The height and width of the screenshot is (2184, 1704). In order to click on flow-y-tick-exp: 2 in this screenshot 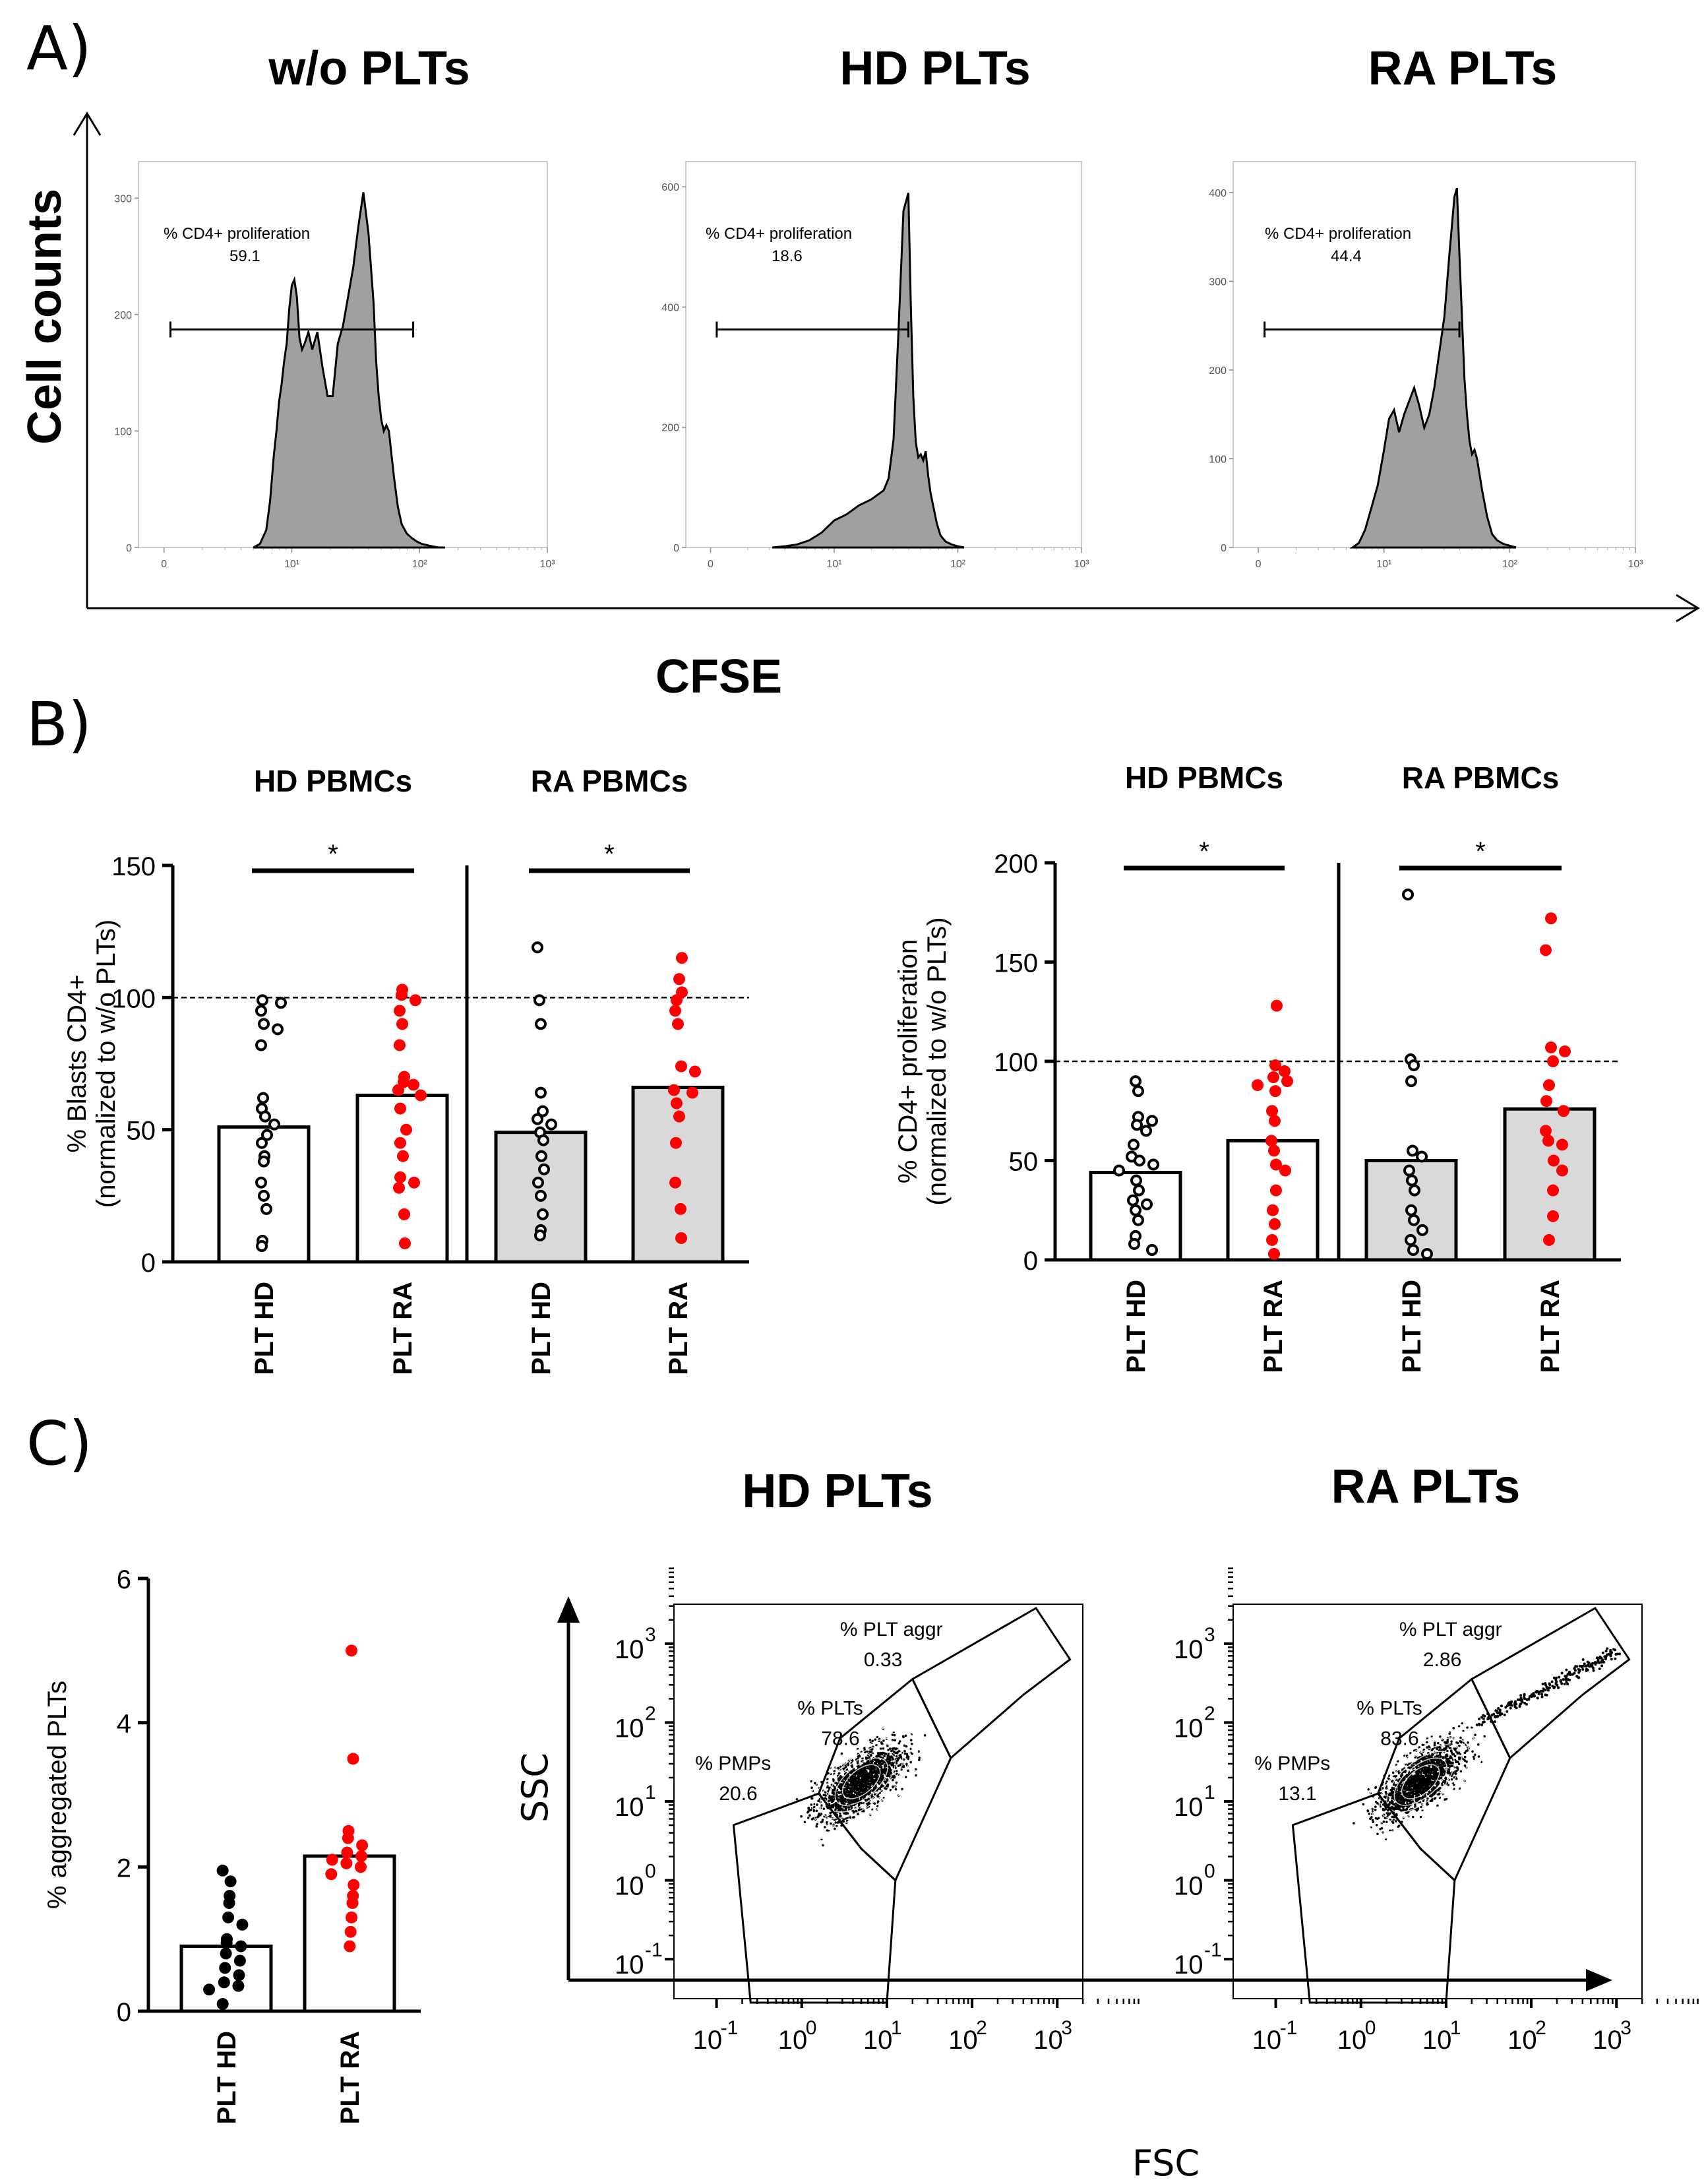, I will do `click(1209, 1713)`.